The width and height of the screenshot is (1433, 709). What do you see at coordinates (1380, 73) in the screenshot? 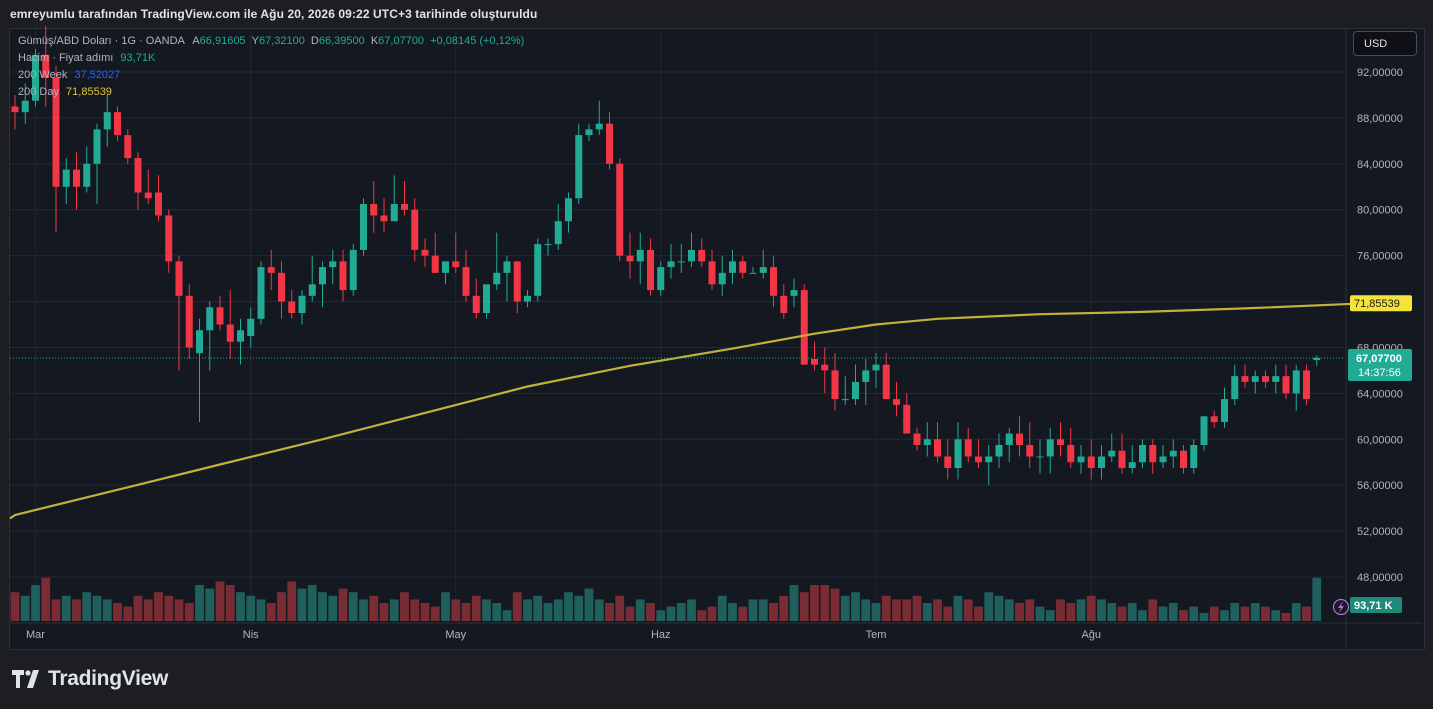
I see `price-tick-label: 92,00000` at bounding box center [1380, 73].